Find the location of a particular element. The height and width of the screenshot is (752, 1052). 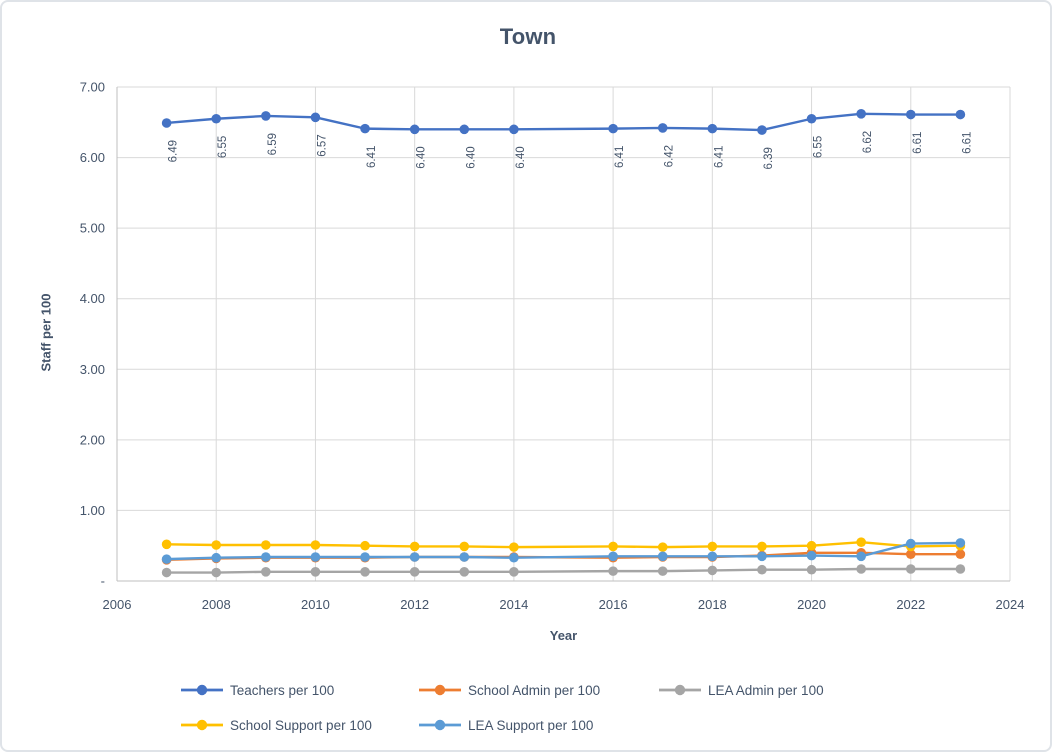

x-tick-label: 2006 is located at coordinates (117, 604).